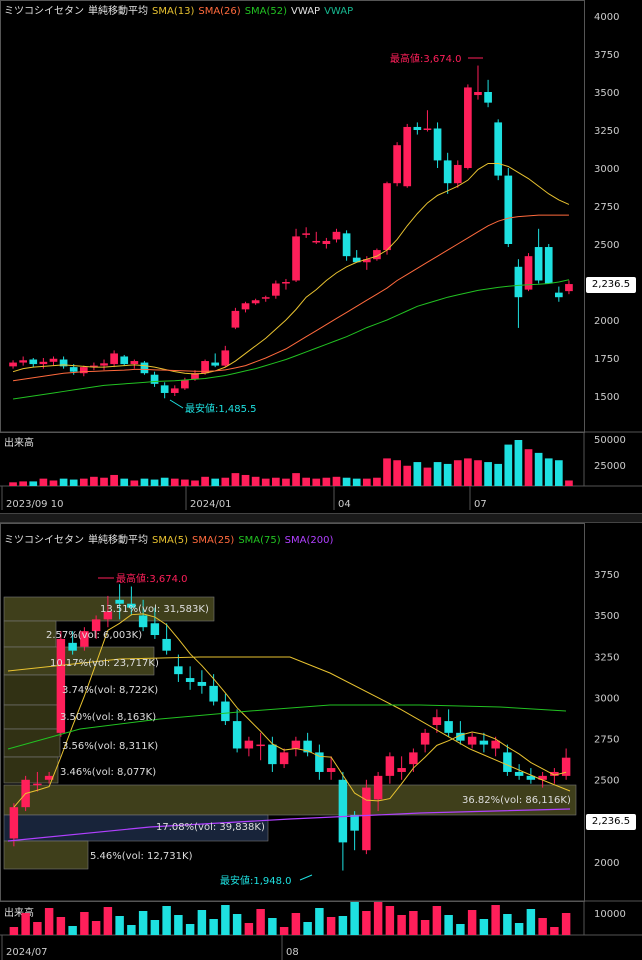 Image resolution: width=642 pixels, height=960 pixels. I want to click on y-tick-label: 3250, so click(606, 131).